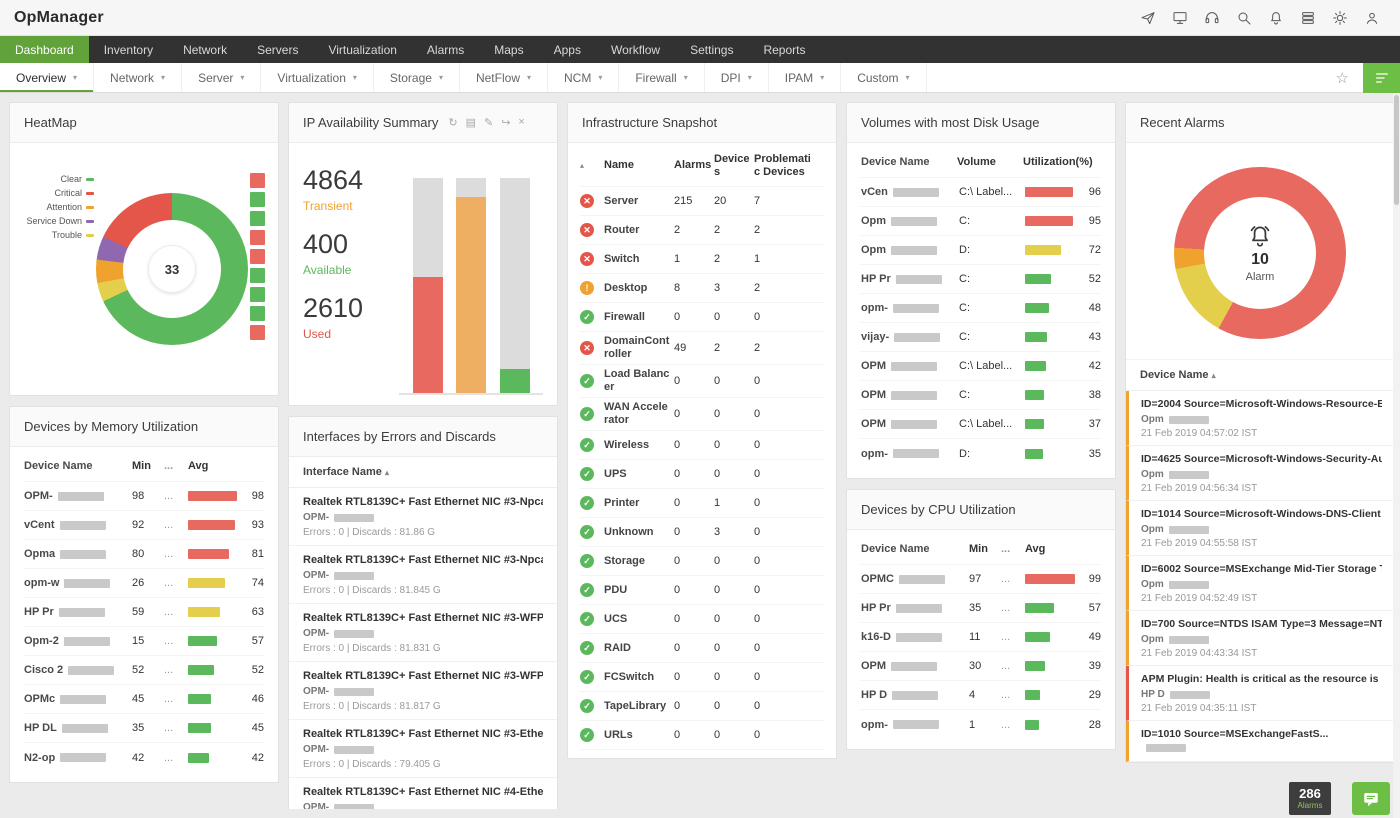  What do you see at coordinates (1340, 18) in the screenshot?
I see `gear-icon` at bounding box center [1340, 18].